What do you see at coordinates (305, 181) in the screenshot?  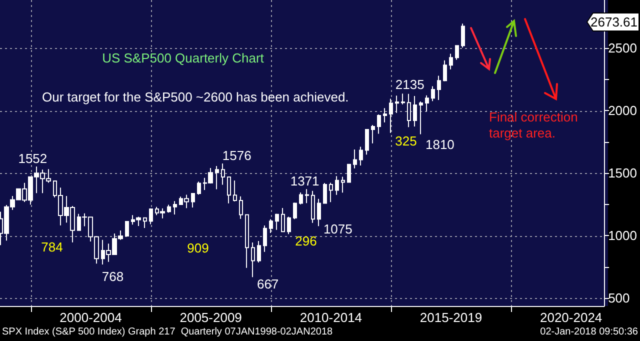 I see `annotation: 1371` at bounding box center [305, 181].